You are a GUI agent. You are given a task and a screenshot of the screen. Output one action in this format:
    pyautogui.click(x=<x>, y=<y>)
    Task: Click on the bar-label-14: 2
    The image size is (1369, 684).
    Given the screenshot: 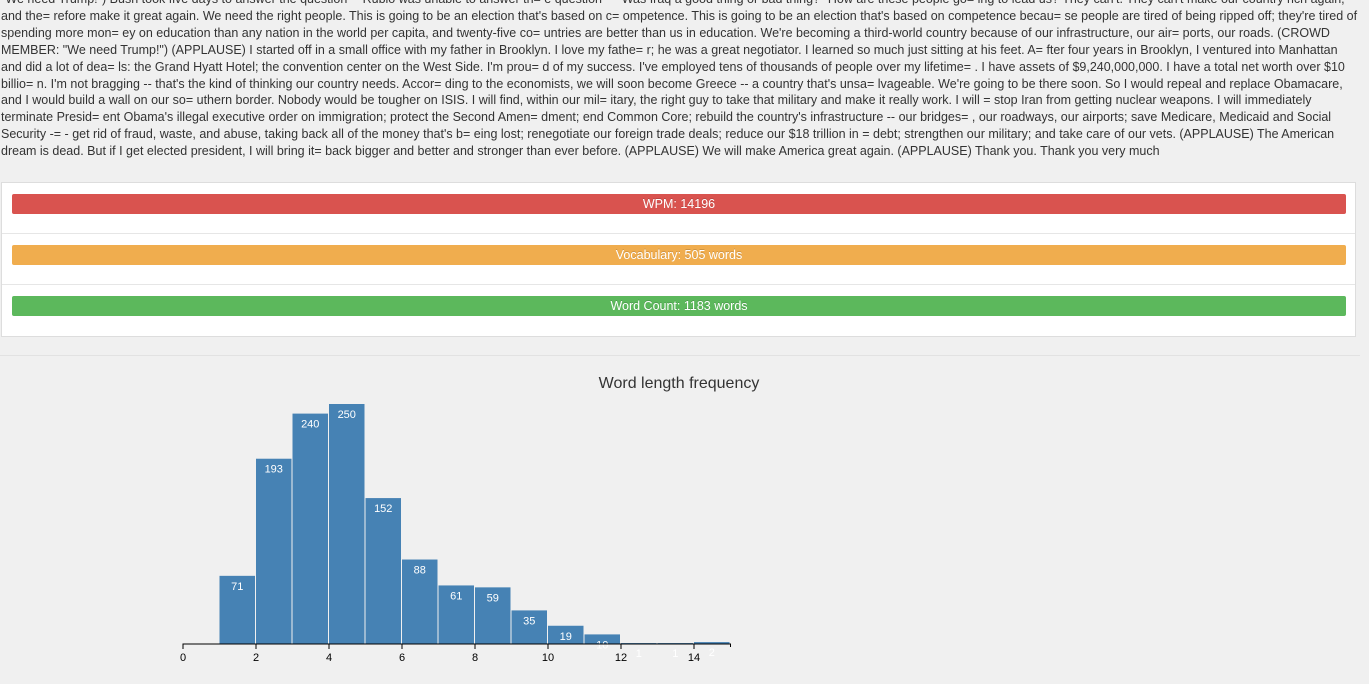 What is the action you would take?
    pyautogui.click(x=712, y=653)
    